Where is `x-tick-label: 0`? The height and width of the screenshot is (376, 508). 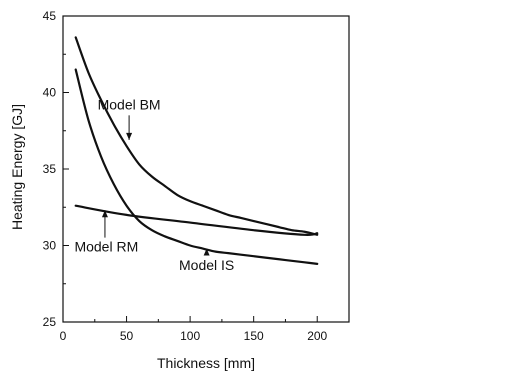
x-tick-label: 0 is located at coordinates (63, 336).